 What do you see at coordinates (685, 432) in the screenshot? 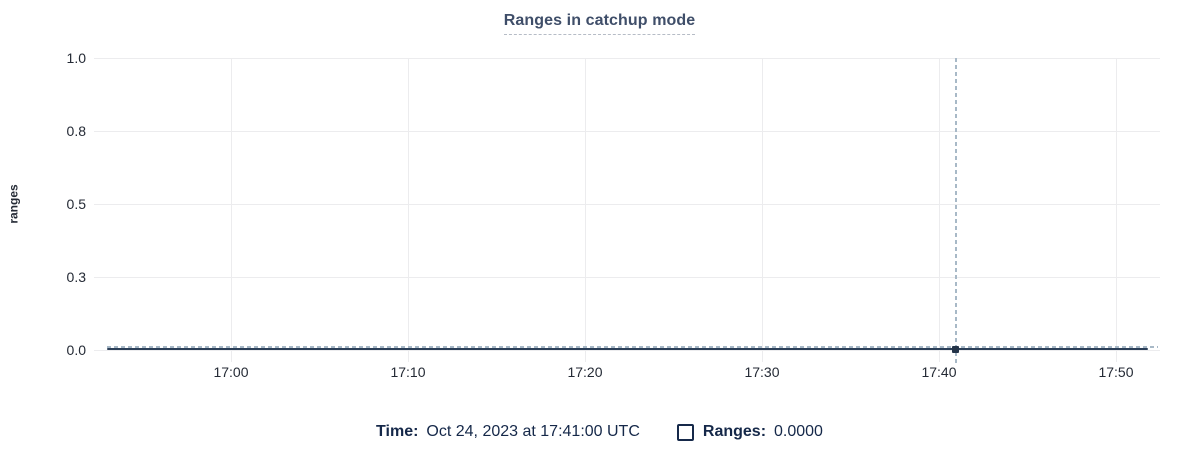
I see `series-toggle-checkbox` at bounding box center [685, 432].